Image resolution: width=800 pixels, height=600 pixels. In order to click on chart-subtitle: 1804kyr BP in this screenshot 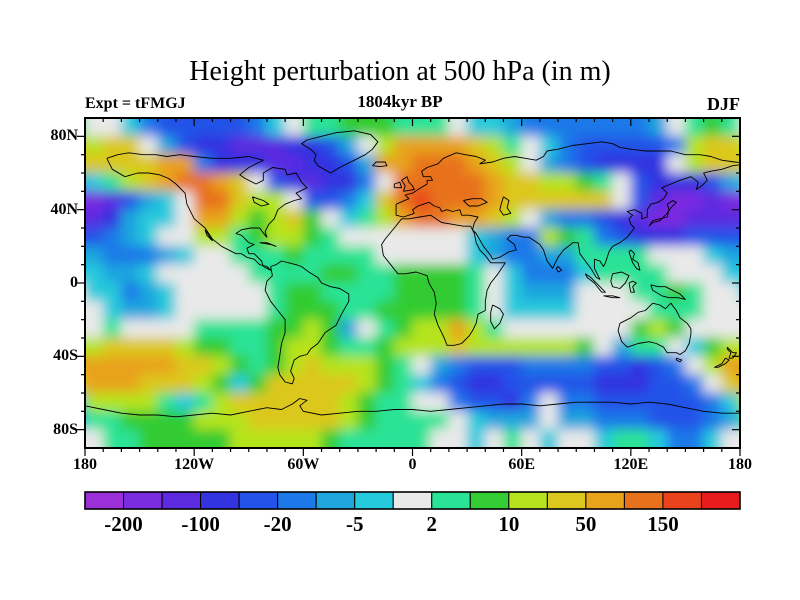, I will do `click(400, 101)`.